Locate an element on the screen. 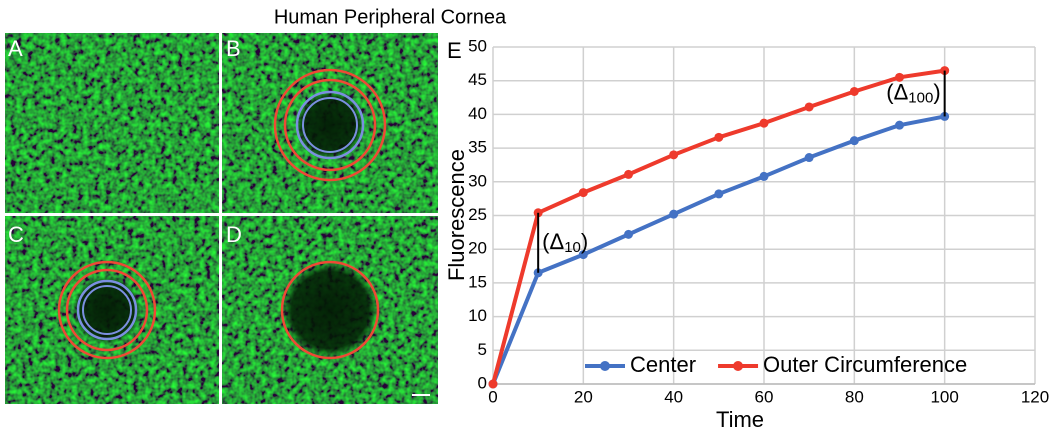  x-tick-label: 120 is located at coordinates (1035, 396).